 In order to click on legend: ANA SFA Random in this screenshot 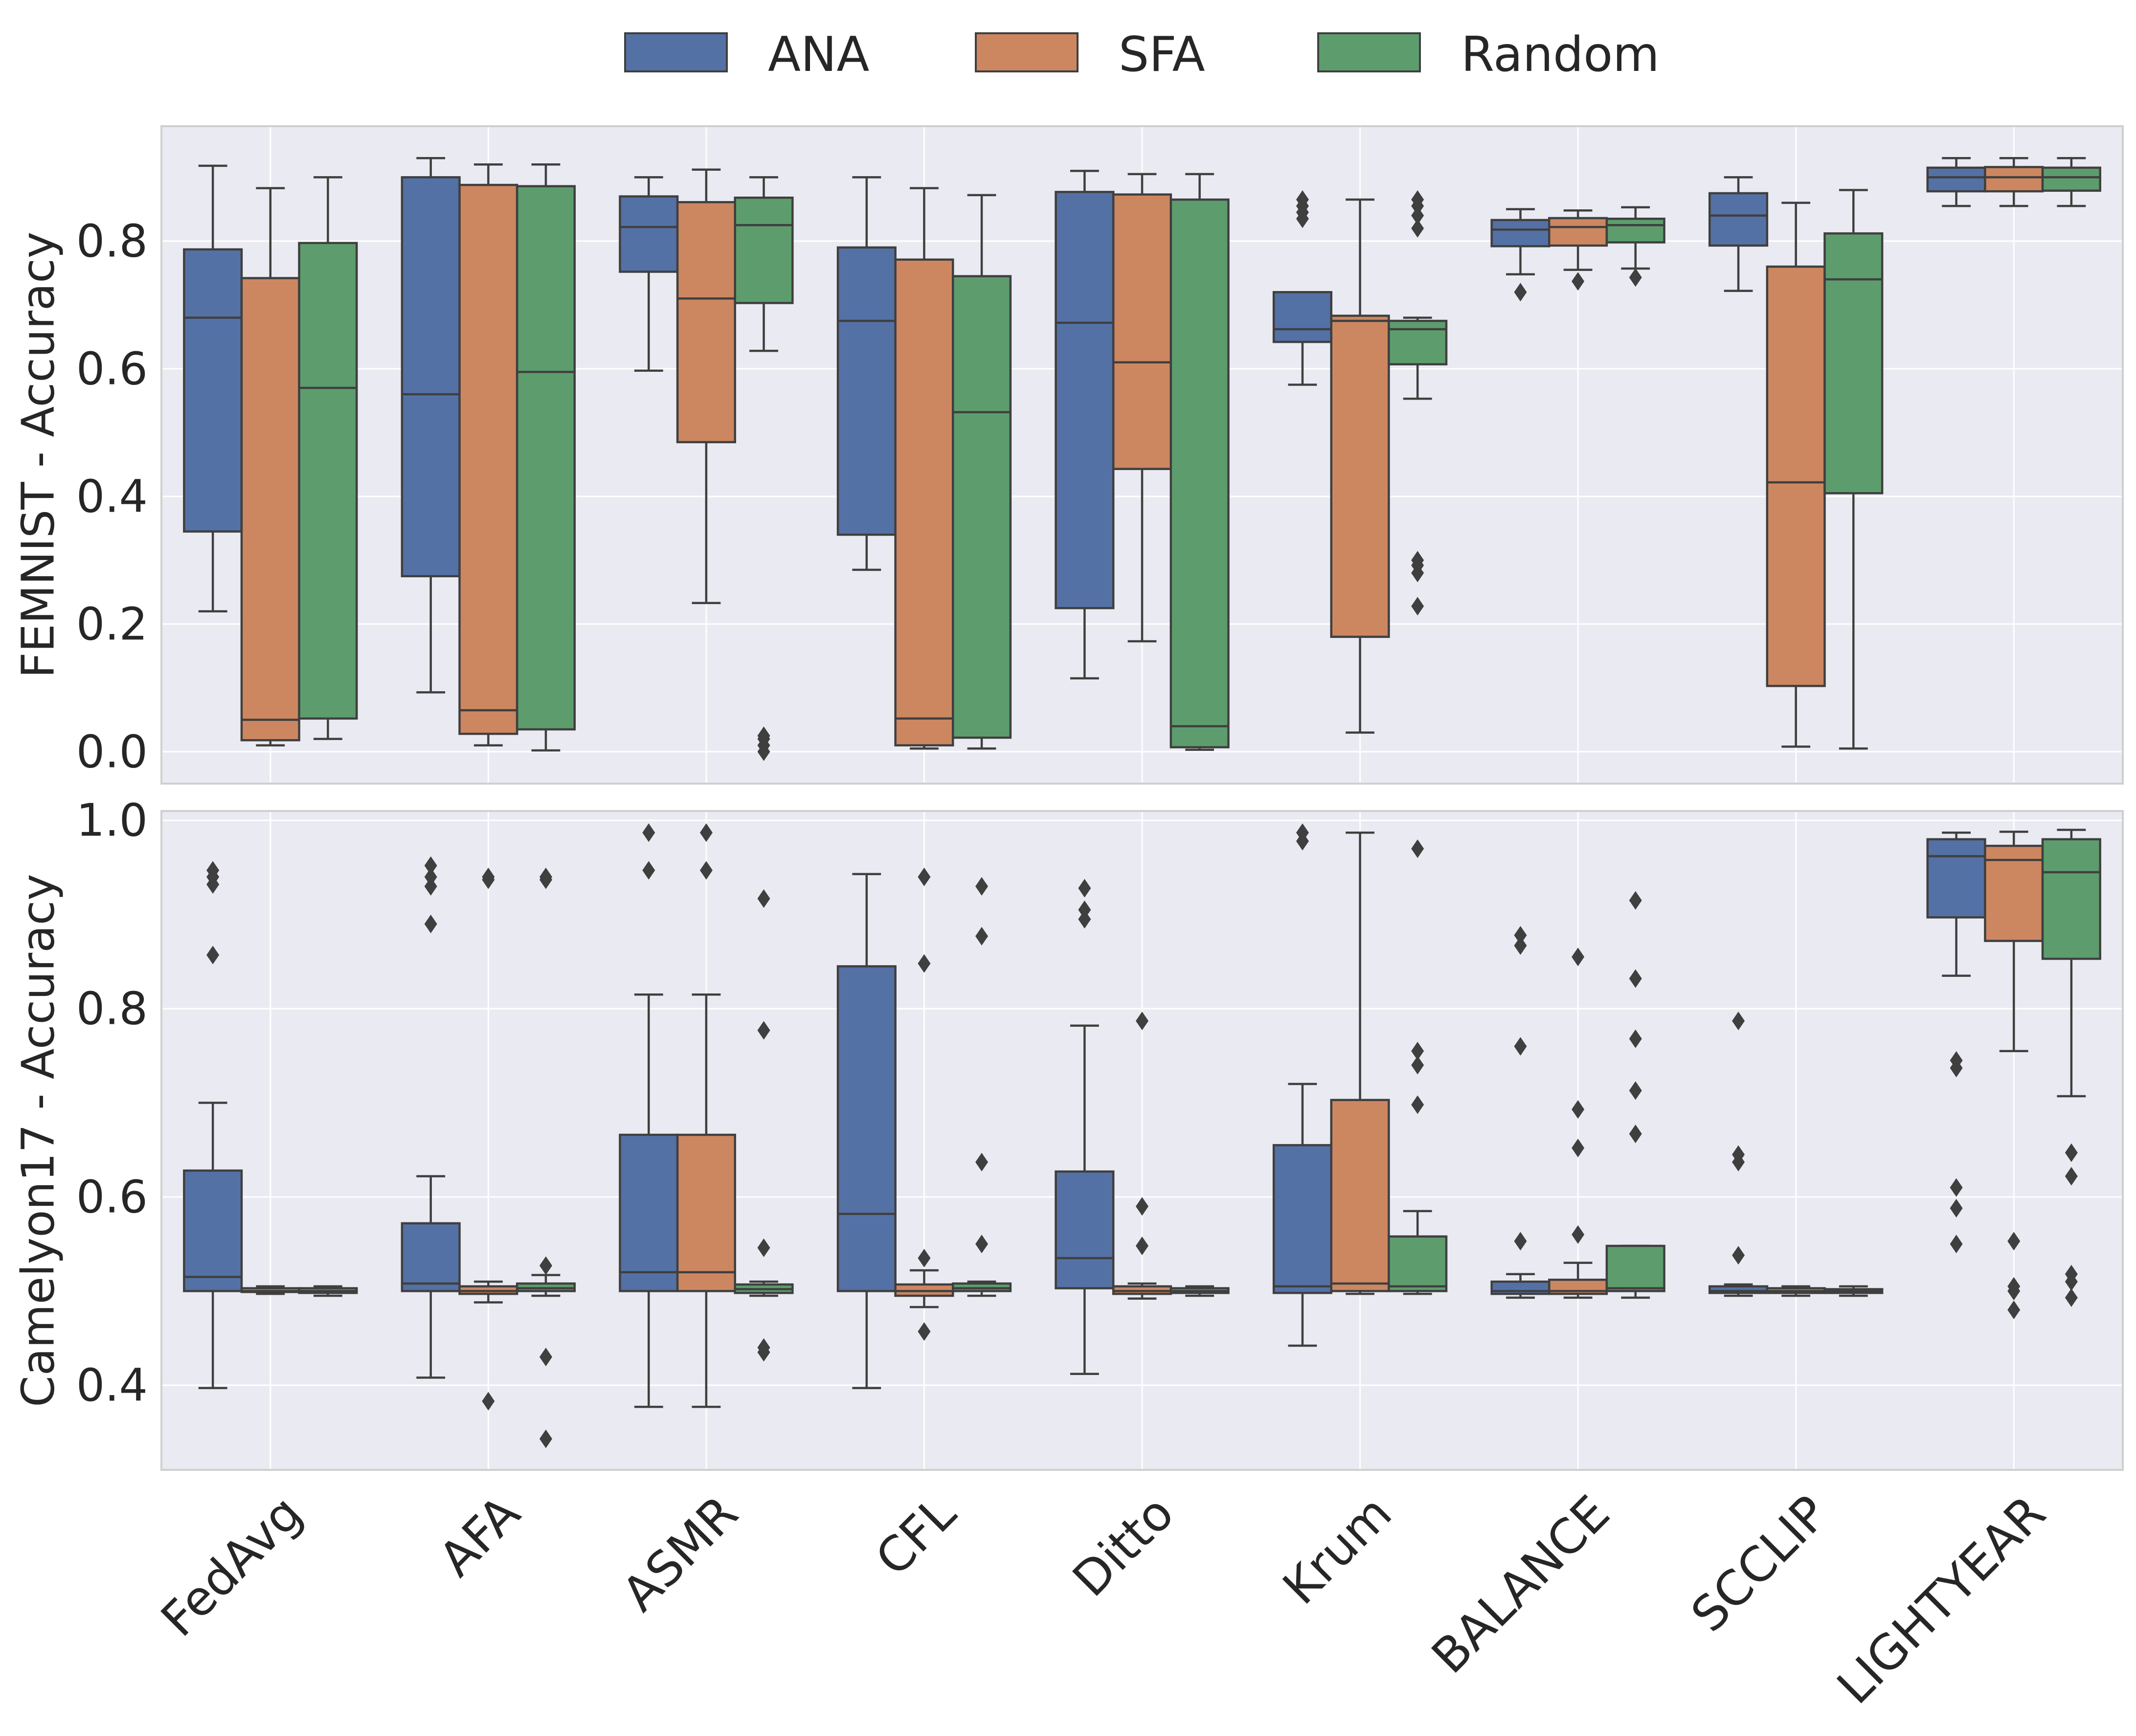, I will do `click(1142, 55)`.